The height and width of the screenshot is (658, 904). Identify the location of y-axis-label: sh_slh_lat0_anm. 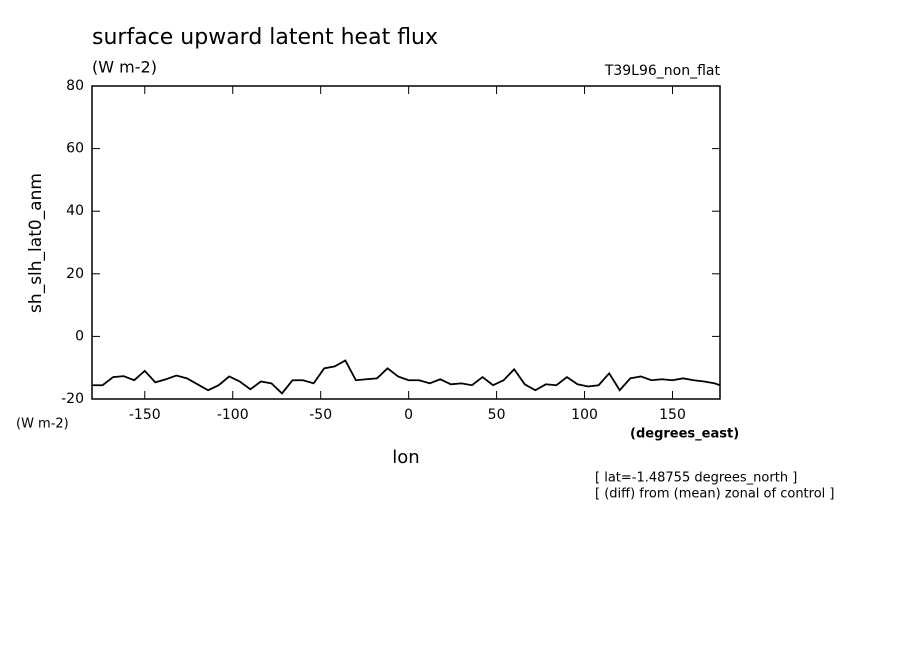
(36, 243).